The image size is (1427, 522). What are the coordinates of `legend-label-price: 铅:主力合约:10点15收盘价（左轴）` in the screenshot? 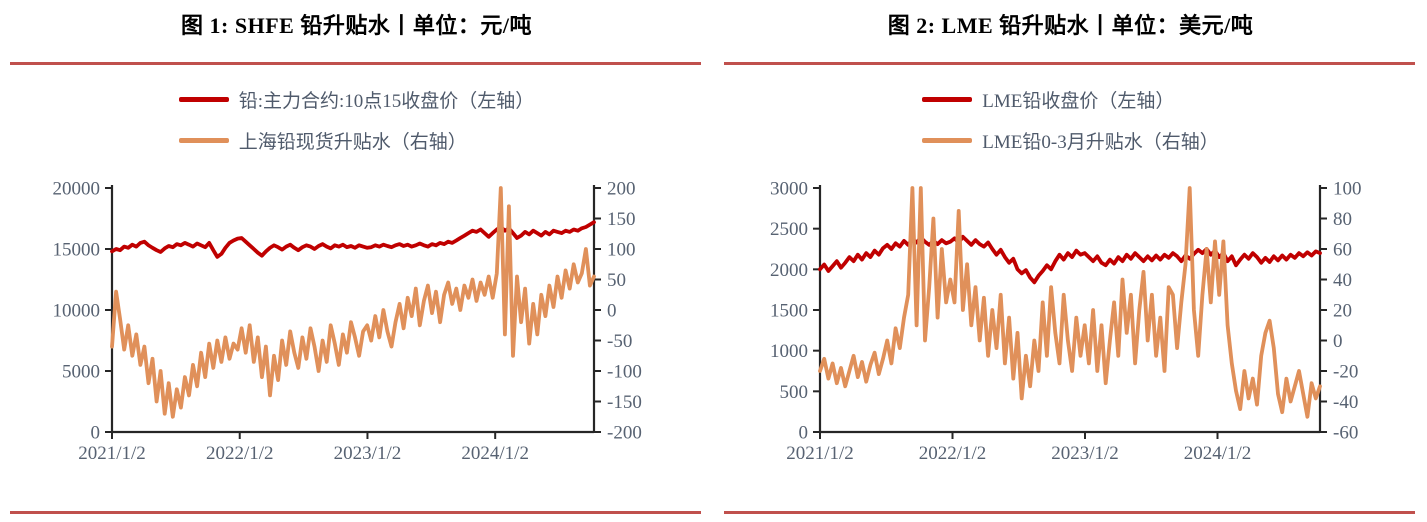 It's located at (386, 101).